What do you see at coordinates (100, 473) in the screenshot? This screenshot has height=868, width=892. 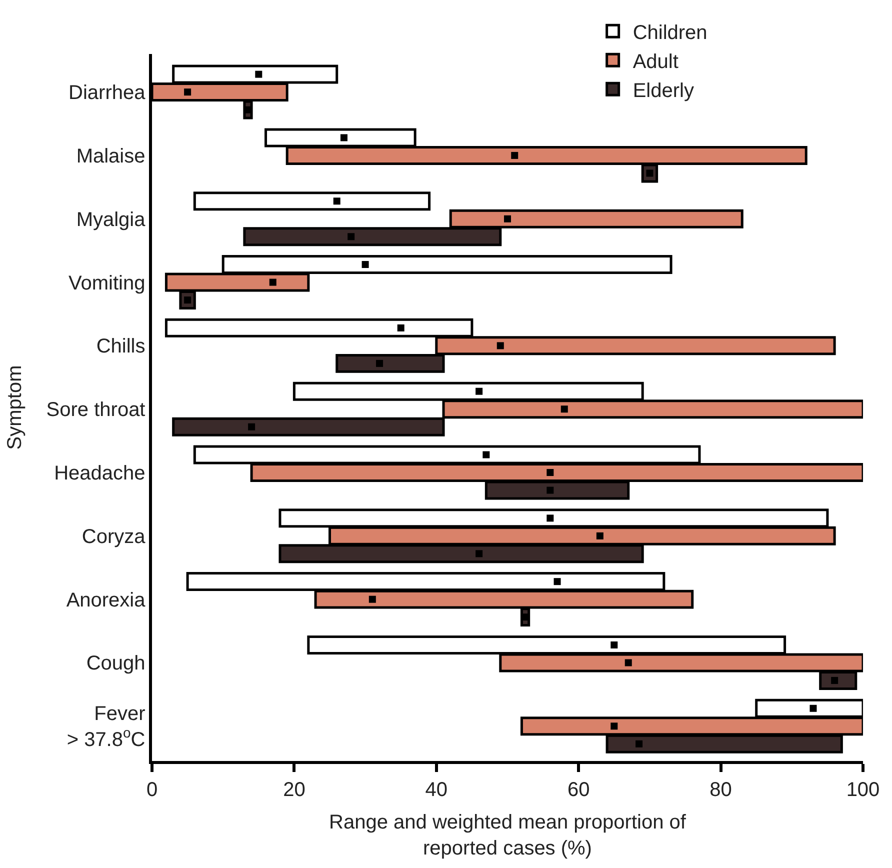 I see `y-tick-label: Headache` at bounding box center [100, 473].